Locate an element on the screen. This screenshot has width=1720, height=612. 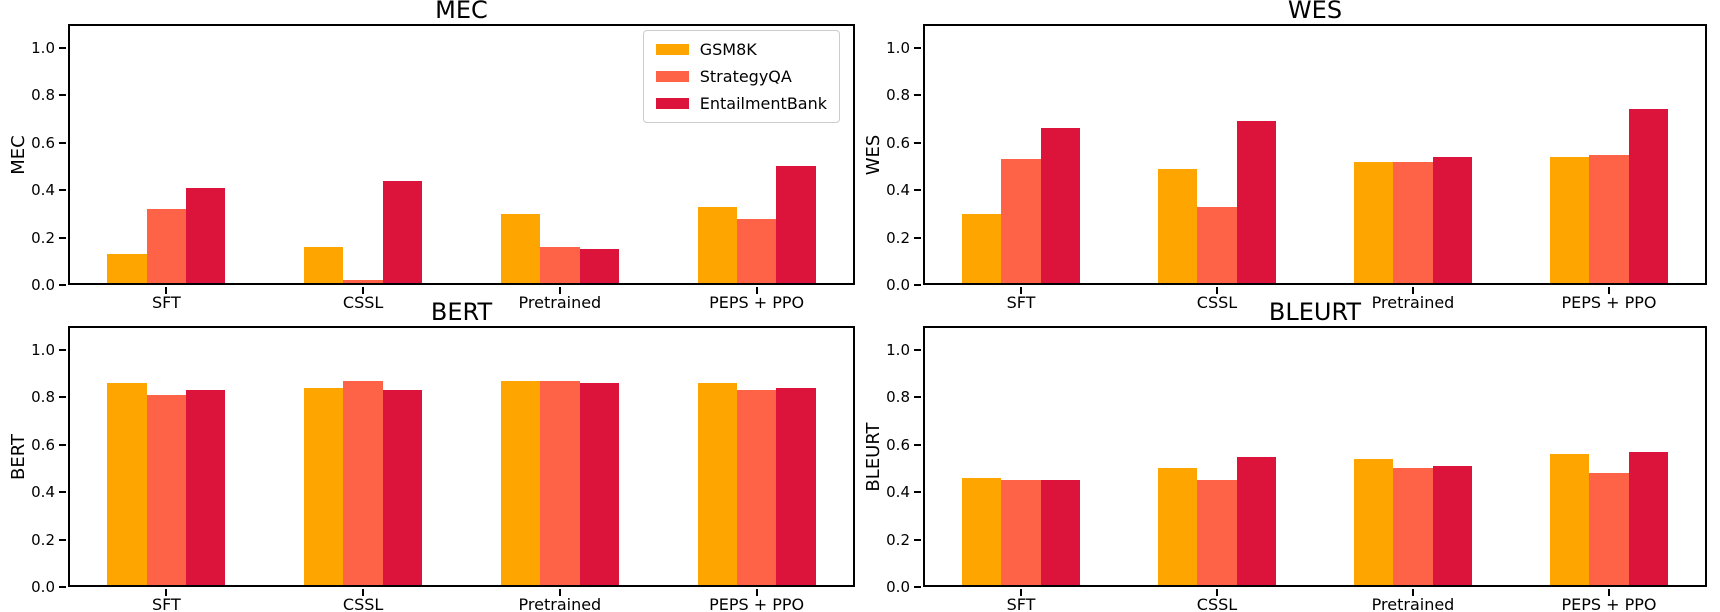
legend-item-gsm8k: GSM8K is located at coordinates (741, 49).